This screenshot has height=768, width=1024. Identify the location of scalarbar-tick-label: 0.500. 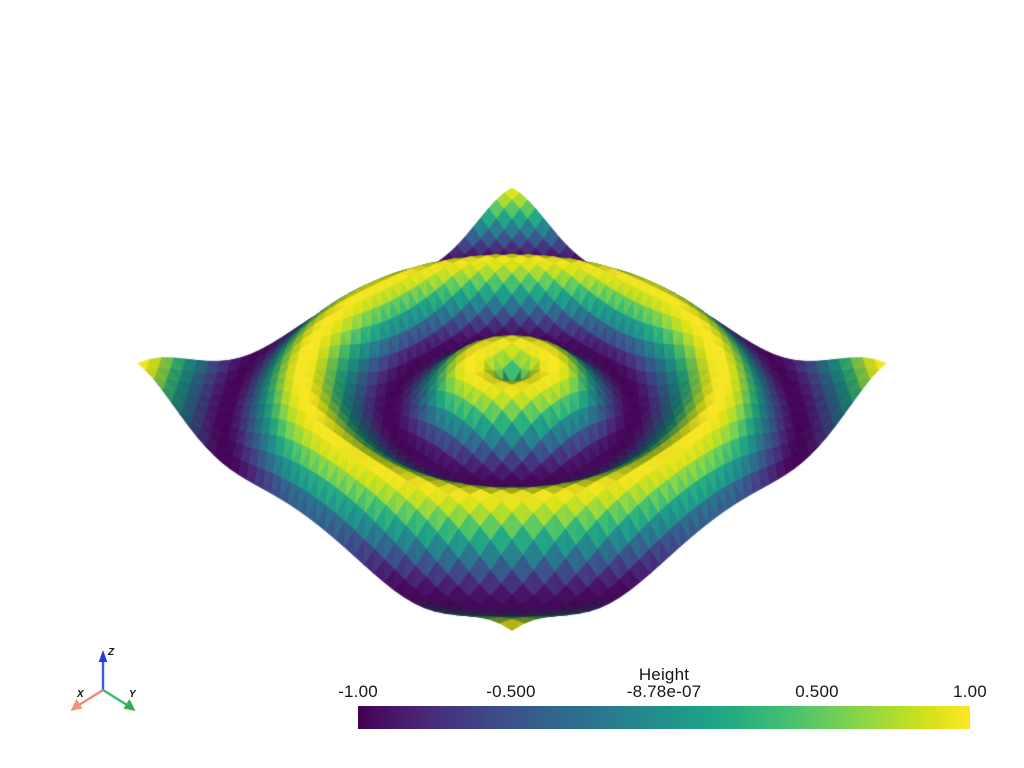
(817, 691).